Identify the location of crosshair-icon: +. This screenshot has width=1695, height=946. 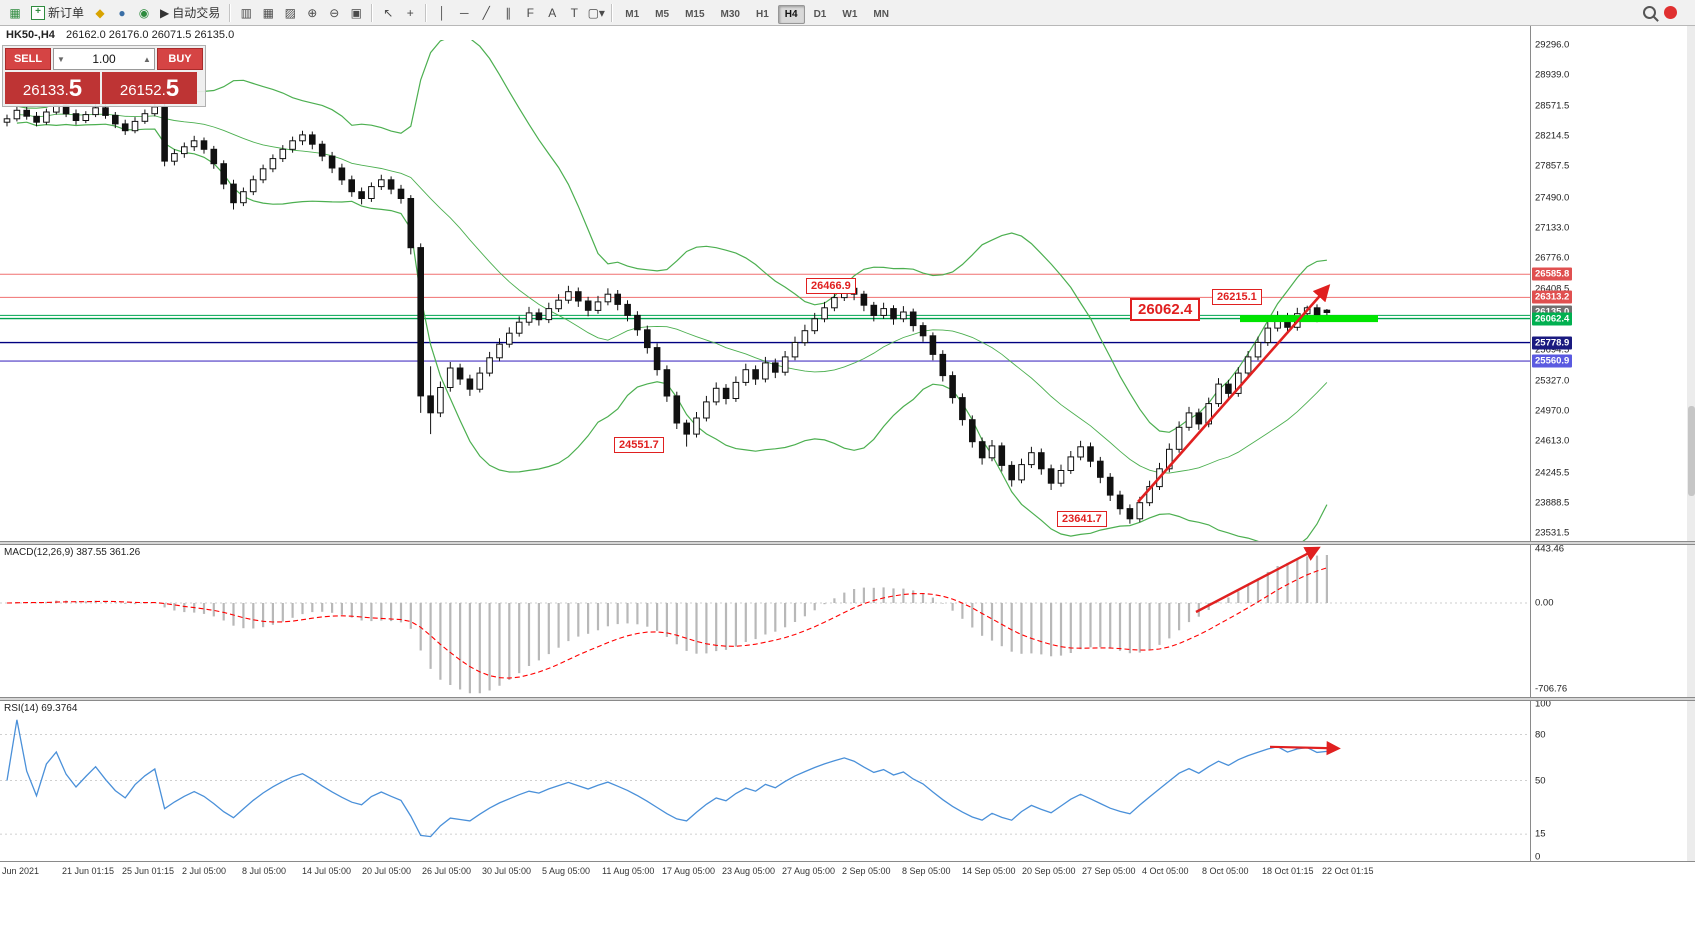
(410, 12).